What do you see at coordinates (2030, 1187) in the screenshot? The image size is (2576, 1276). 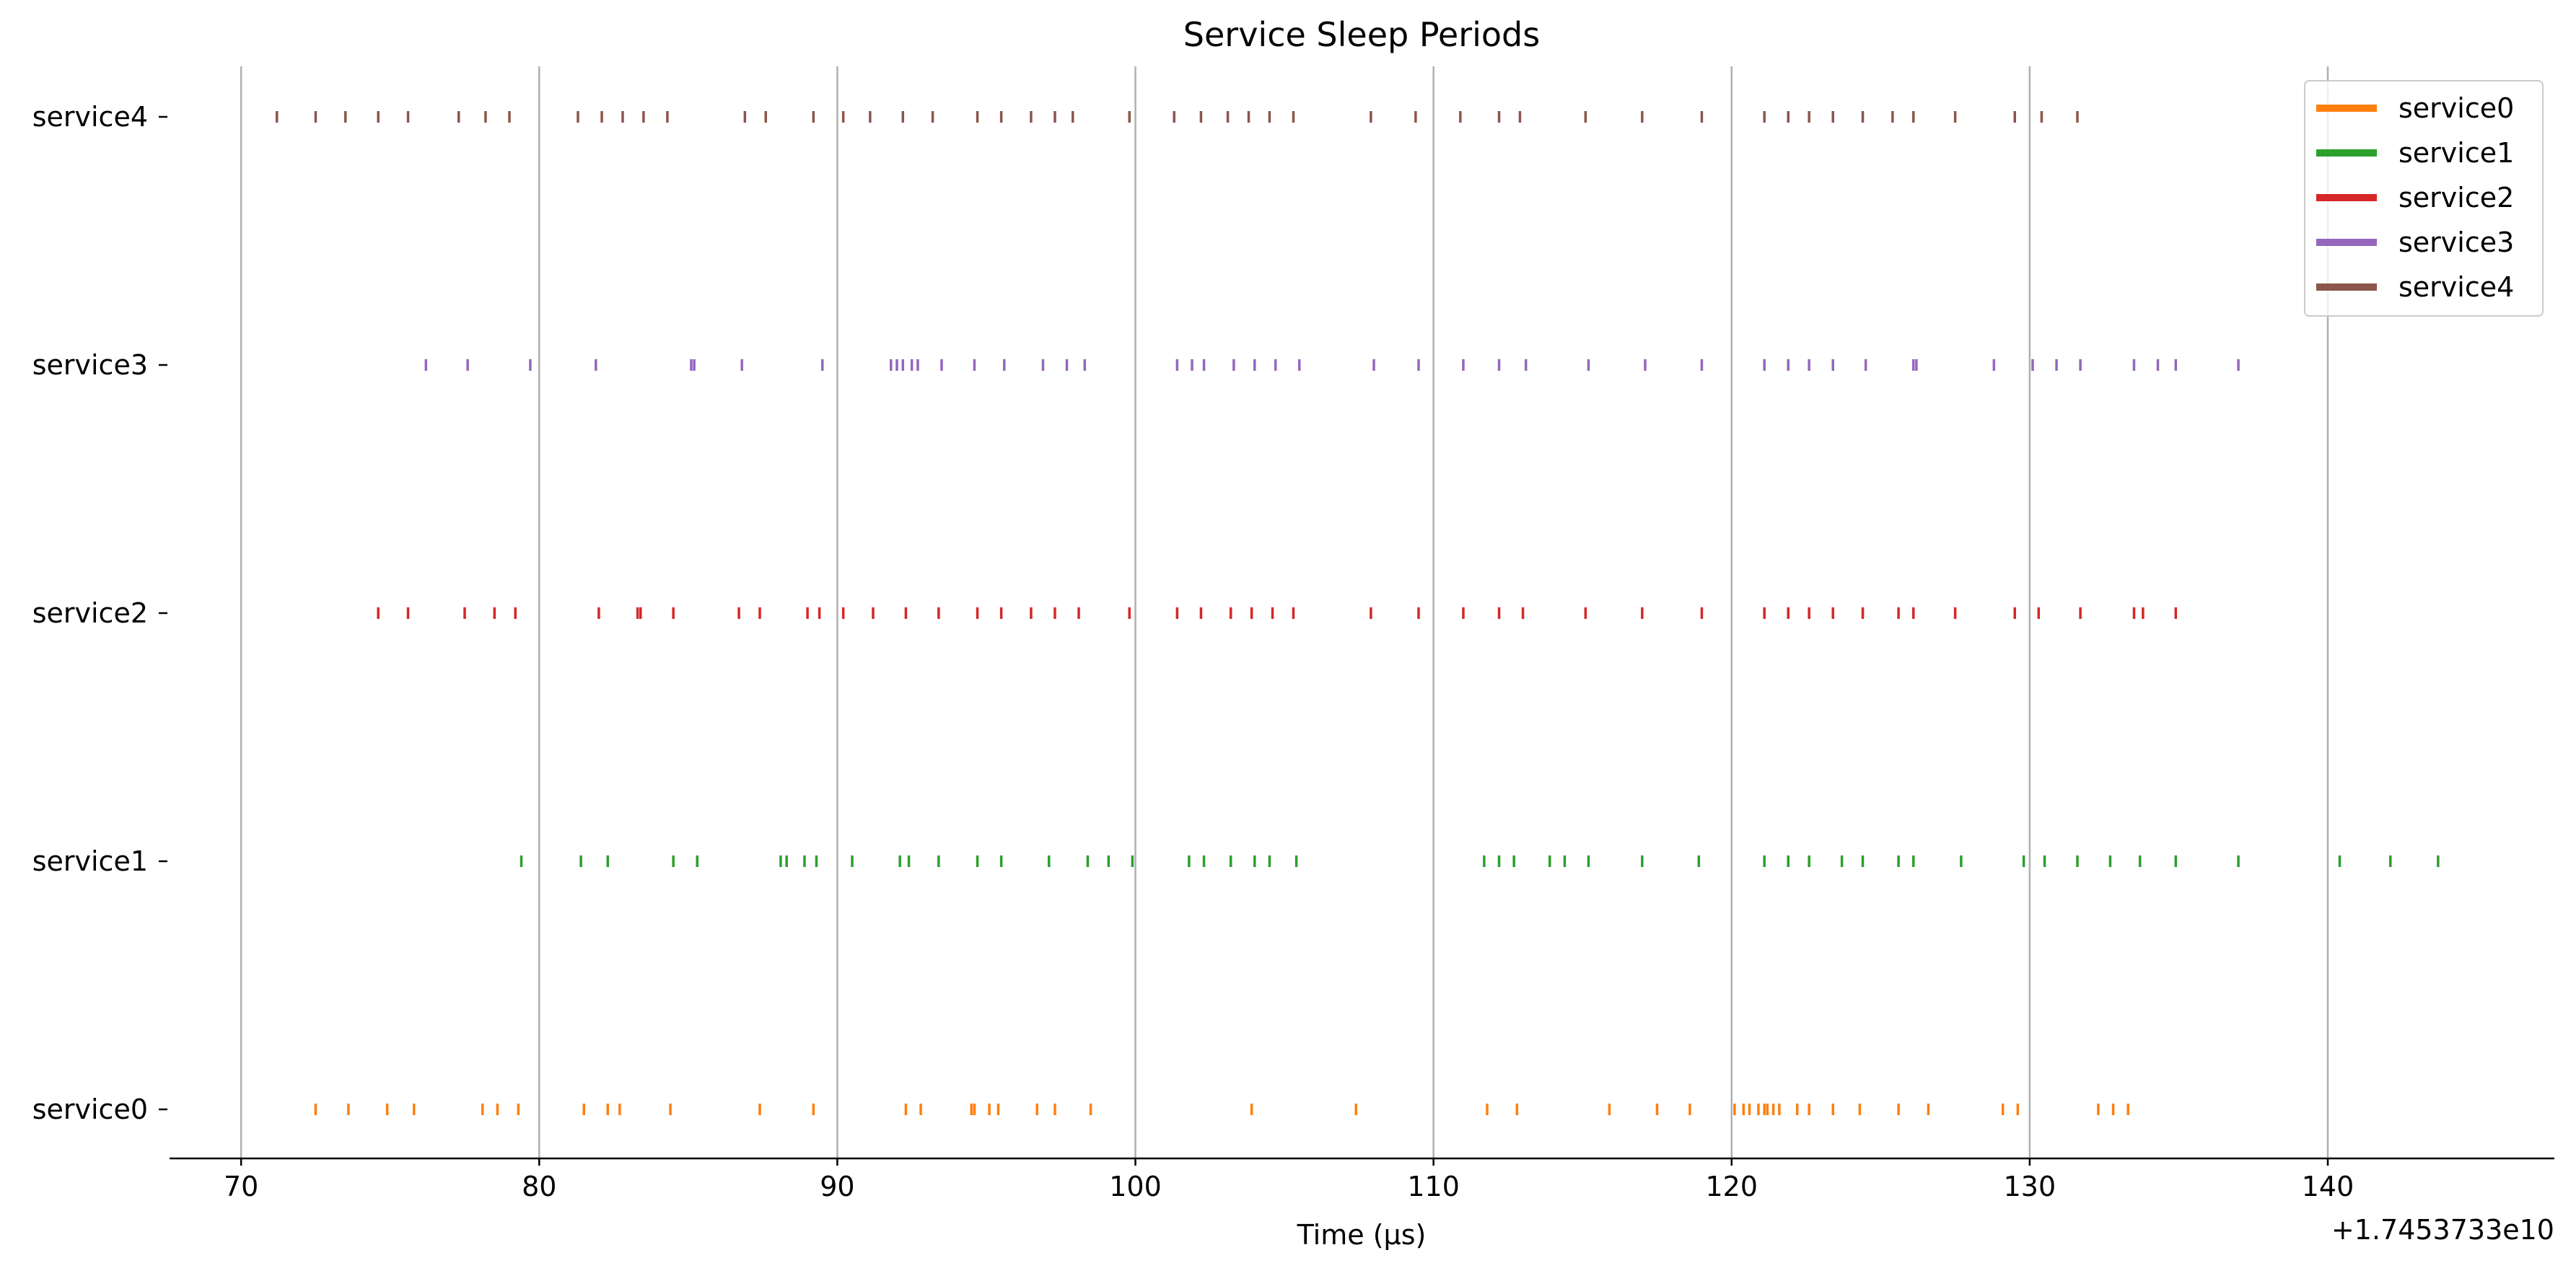 I see `x-tick-label: 130` at bounding box center [2030, 1187].